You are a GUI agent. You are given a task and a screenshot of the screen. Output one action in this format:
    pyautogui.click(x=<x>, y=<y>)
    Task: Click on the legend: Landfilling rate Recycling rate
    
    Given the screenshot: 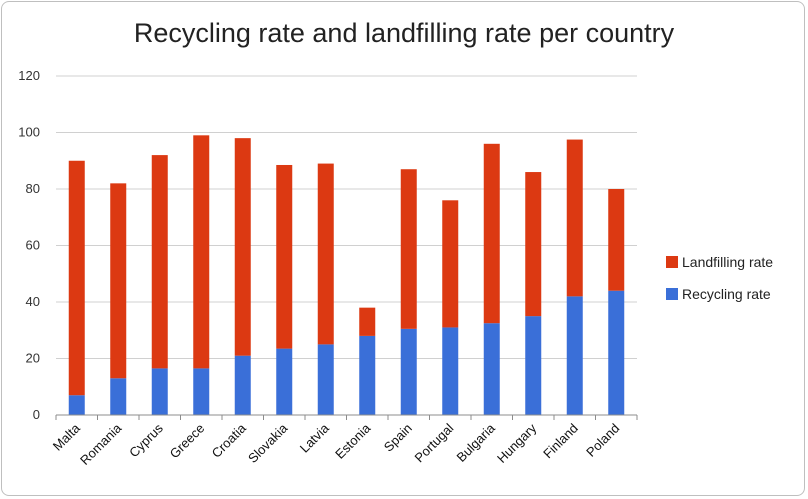 What is the action you would take?
    pyautogui.click(x=719, y=278)
    